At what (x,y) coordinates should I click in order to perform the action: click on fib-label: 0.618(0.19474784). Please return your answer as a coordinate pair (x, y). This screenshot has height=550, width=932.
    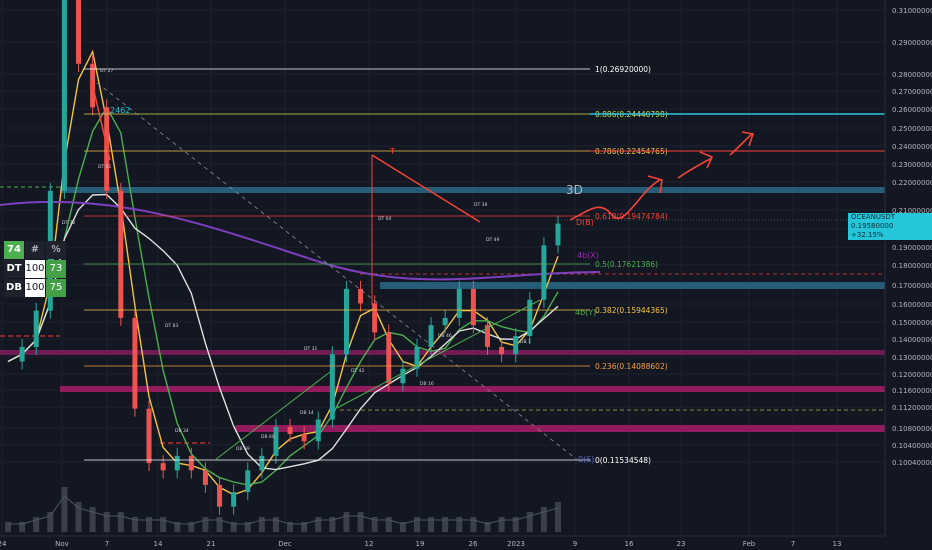
    Looking at the image, I should click on (631, 216).